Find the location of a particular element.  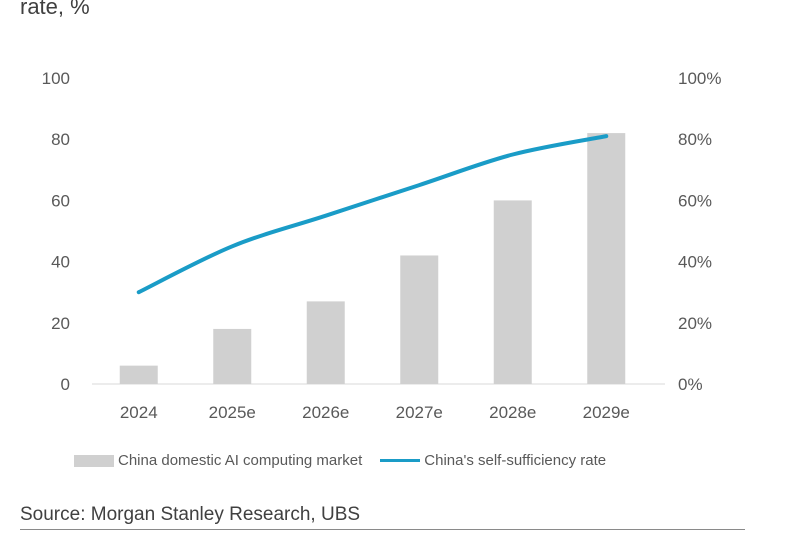

left-axis-tick-label: 60 is located at coordinates (60, 200).